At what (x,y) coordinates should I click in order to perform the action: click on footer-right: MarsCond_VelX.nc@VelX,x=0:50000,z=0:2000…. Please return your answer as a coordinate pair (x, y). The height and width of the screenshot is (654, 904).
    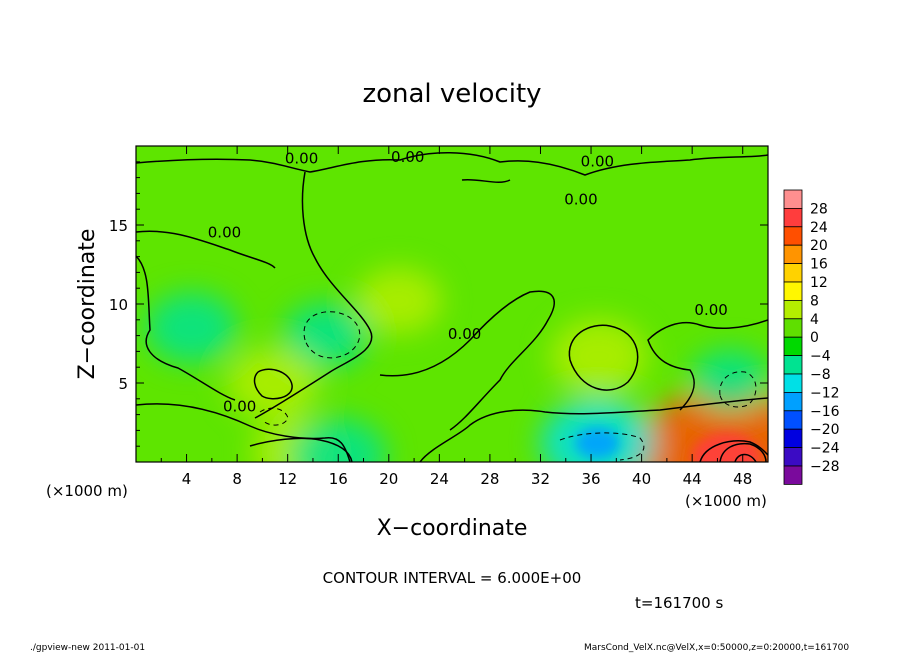
    Looking at the image, I should click on (716, 648).